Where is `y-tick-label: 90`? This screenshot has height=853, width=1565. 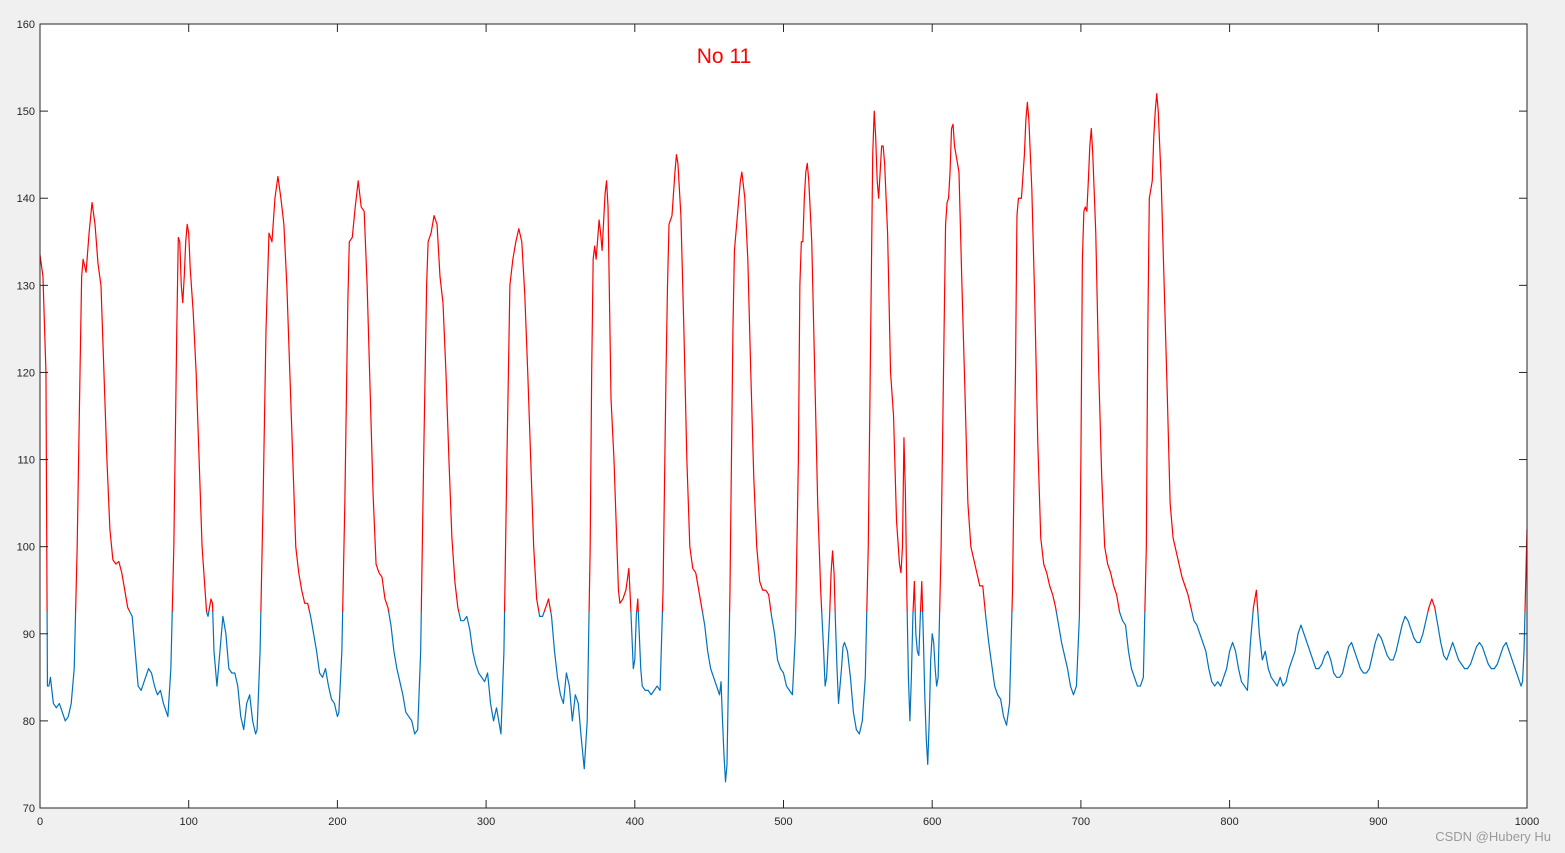 y-tick-label: 90 is located at coordinates (29, 635).